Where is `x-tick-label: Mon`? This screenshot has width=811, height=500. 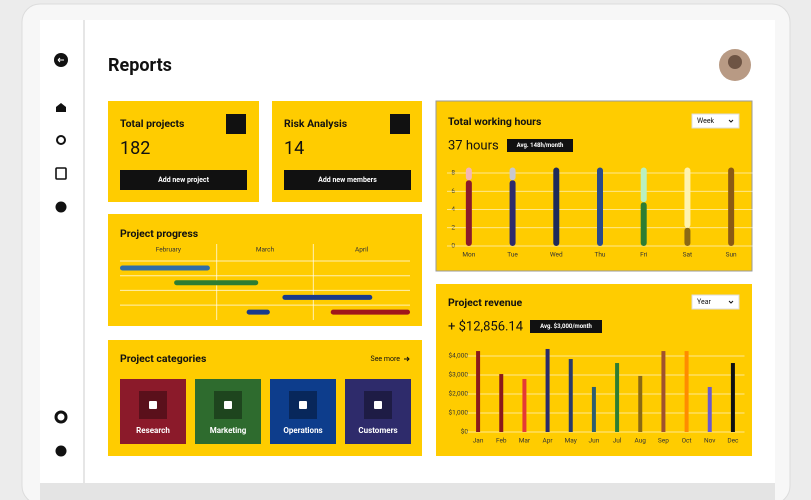 x-tick-label: Mon is located at coordinates (468, 255).